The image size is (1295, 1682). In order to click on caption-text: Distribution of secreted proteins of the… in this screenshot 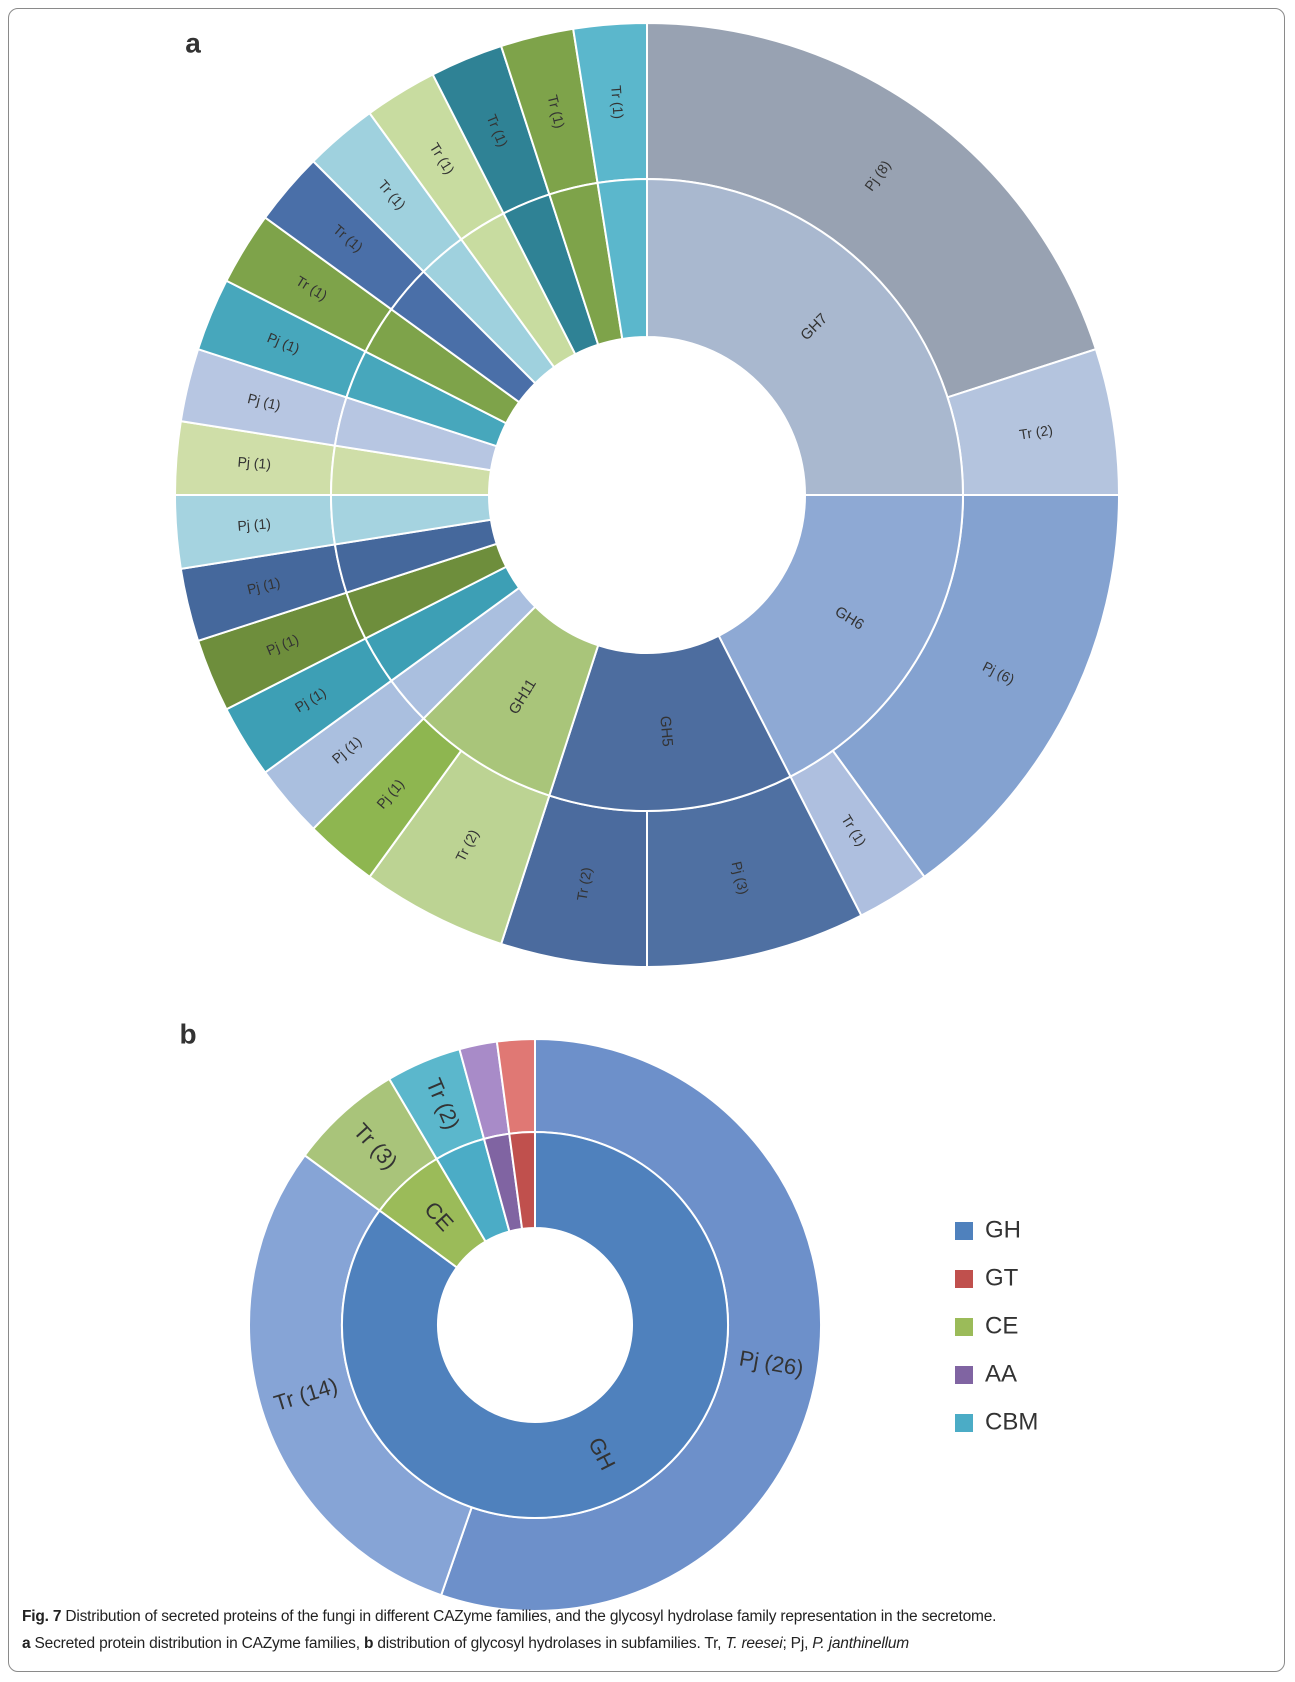, I will do `click(531, 1616)`.